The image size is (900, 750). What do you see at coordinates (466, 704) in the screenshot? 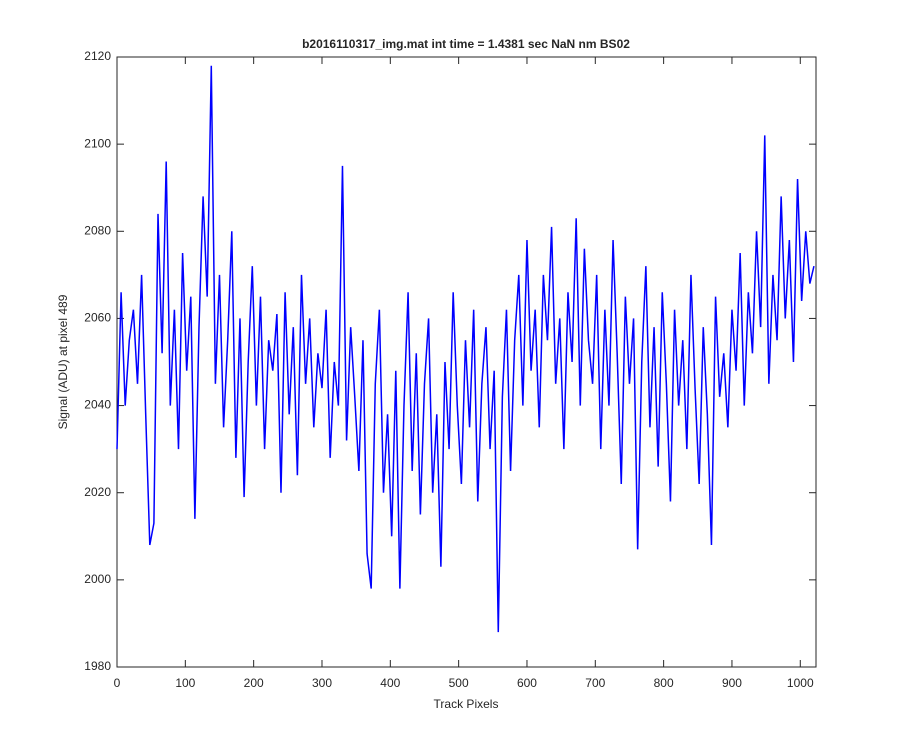
I see `x-axis-label: Track Pixels` at bounding box center [466, 704].